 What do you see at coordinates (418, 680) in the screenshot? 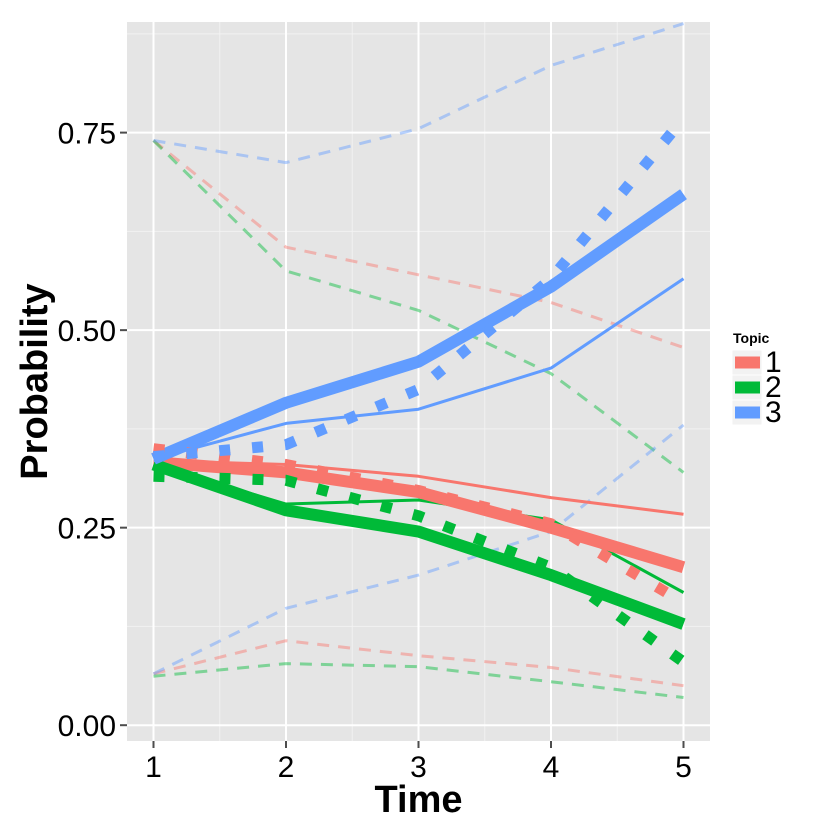
I see `series-line-topic-2-dashed-lower` at bounding box center [418, 680].